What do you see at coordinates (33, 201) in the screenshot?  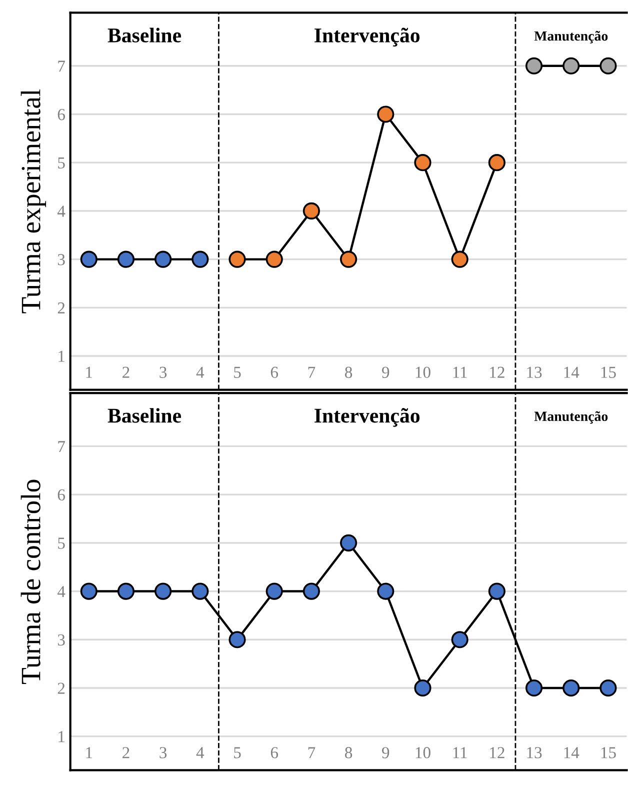 I see `y-axis-title: Turma experimental` at bounding box center [33, 201].